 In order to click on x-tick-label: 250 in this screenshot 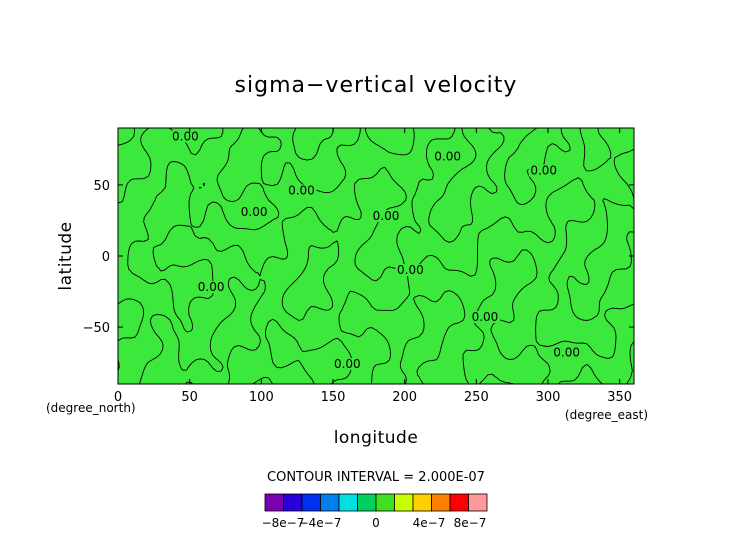, I will do `click(476, 397)`.